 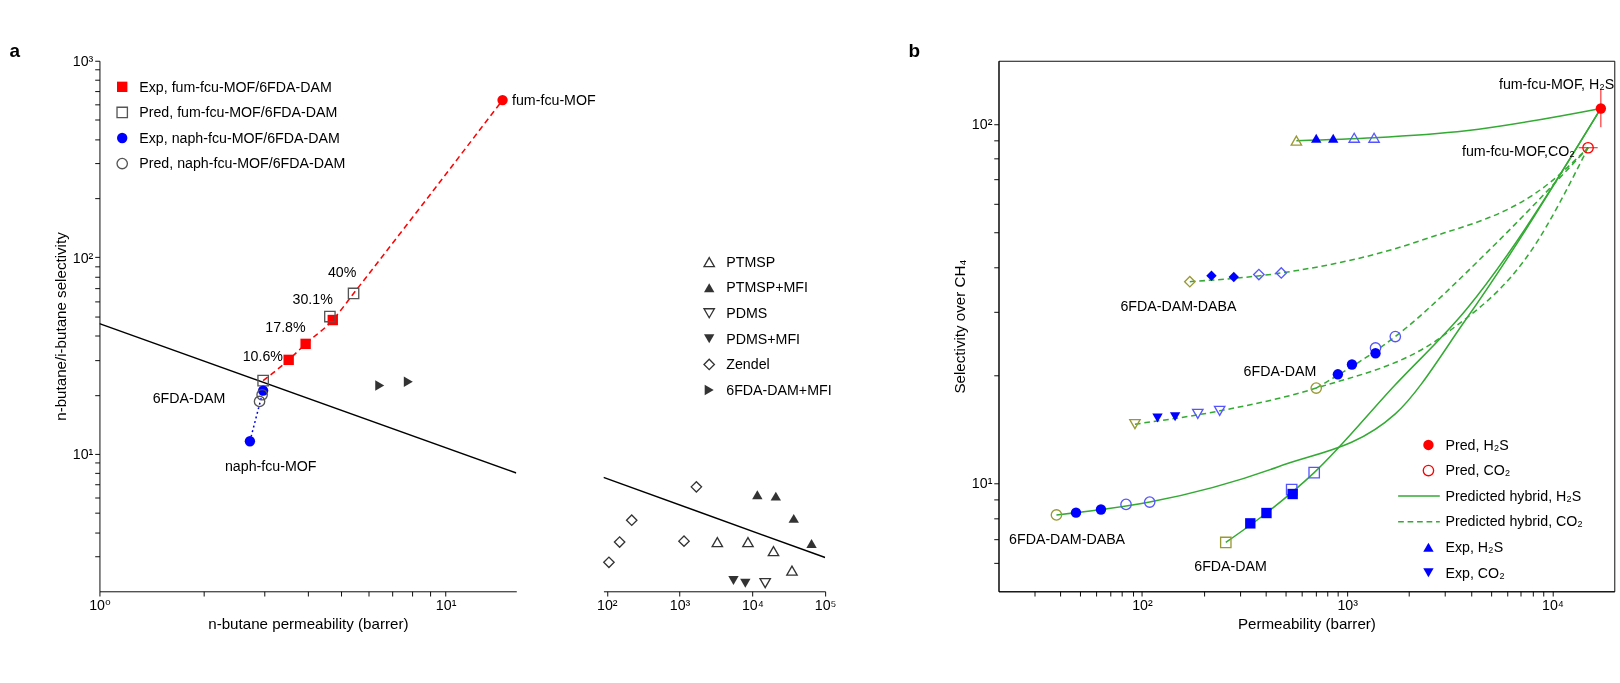 I want to click on legend-label: Predicted hybrid, H₂S, so click(x=1513, y=495).